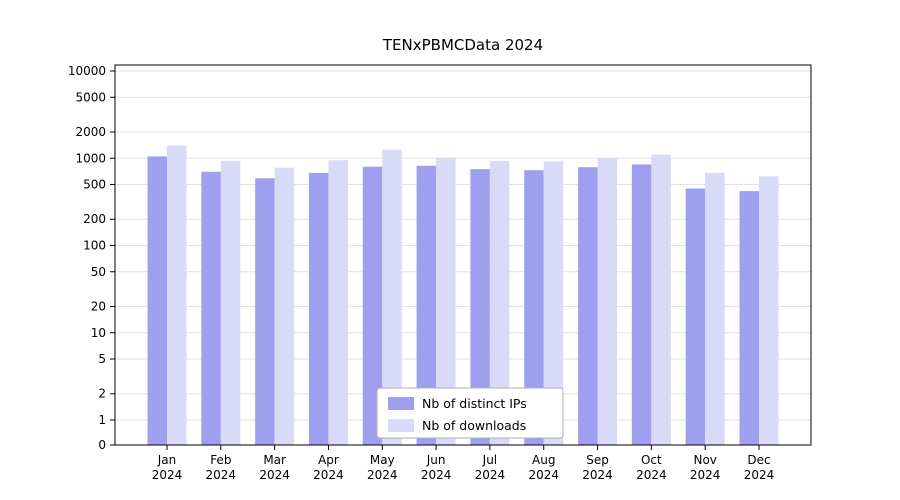 This screenshot has height=500, width=900. I want to click on chart-title: TENxPBMCData 2024, so click(462, 45).